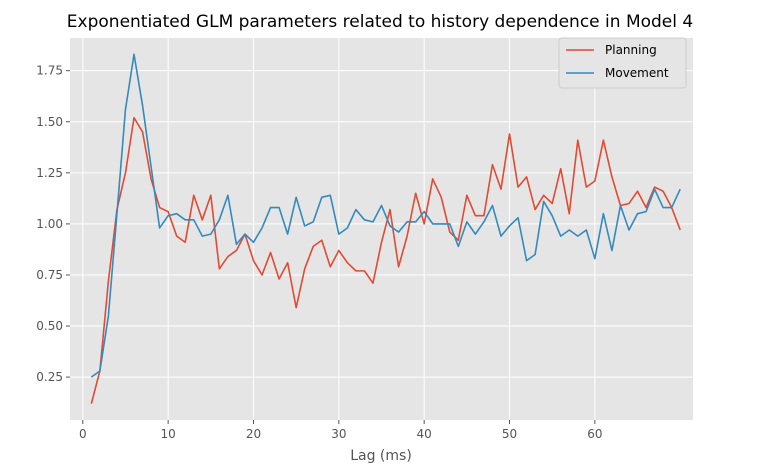  What do you see at coordinates (509, 434) in the screenshot?
I see `x-tick-label: 50` at bounding box center [509, 434].